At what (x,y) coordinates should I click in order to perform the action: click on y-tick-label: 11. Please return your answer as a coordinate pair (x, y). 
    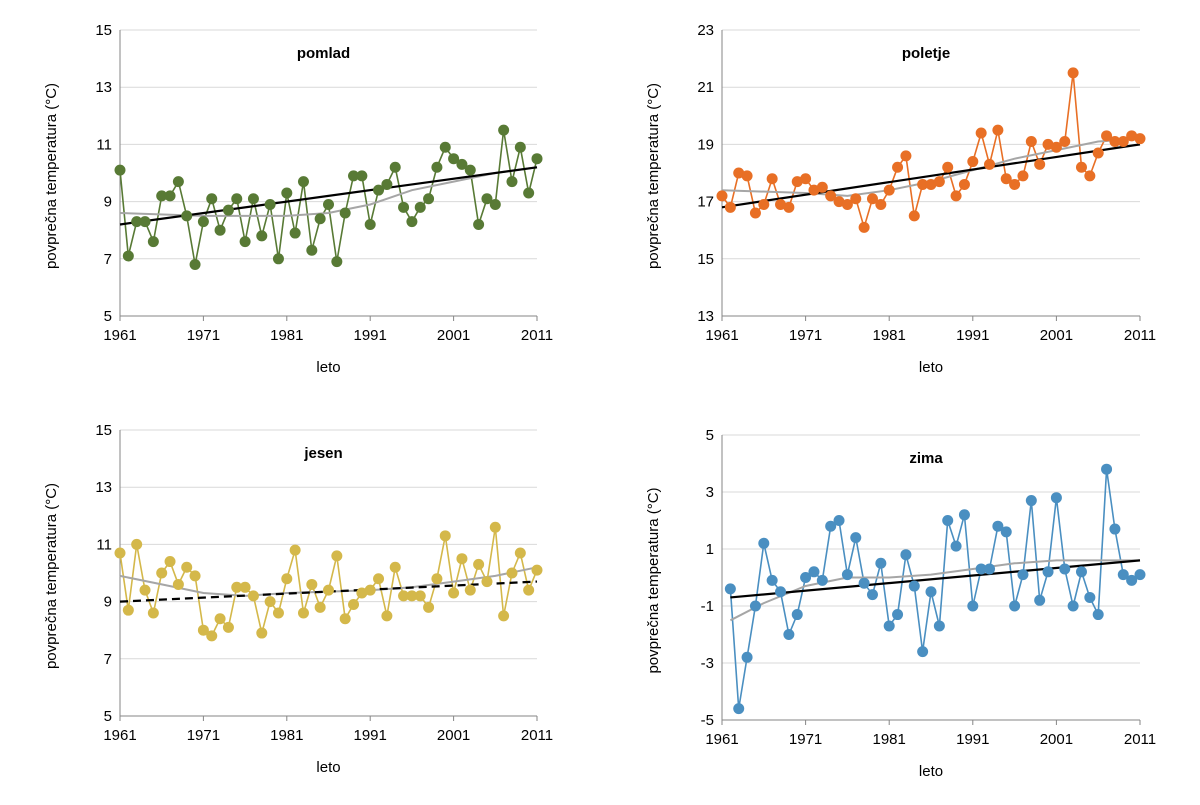
    Looking at the image, I should click on (104, 144).